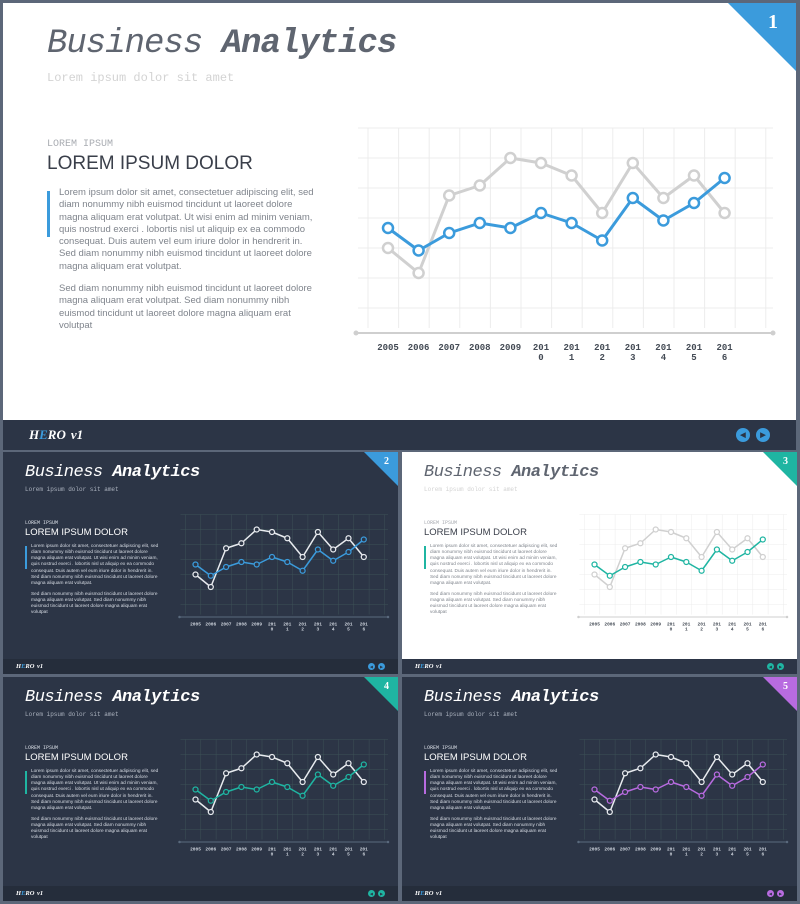  What do you see at coordinates (318, 627) in the screenshot?
I see `x-tick-label: 201 3` at bounding box center [318, 627].